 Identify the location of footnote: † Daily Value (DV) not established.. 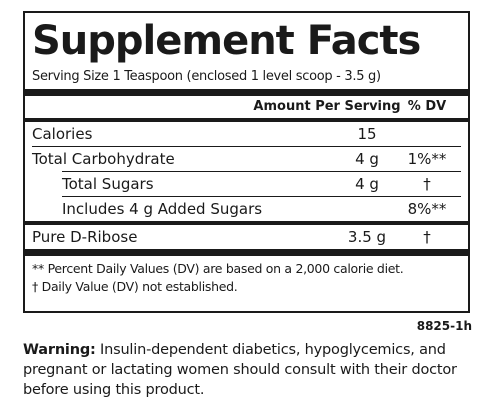
(135, 286).